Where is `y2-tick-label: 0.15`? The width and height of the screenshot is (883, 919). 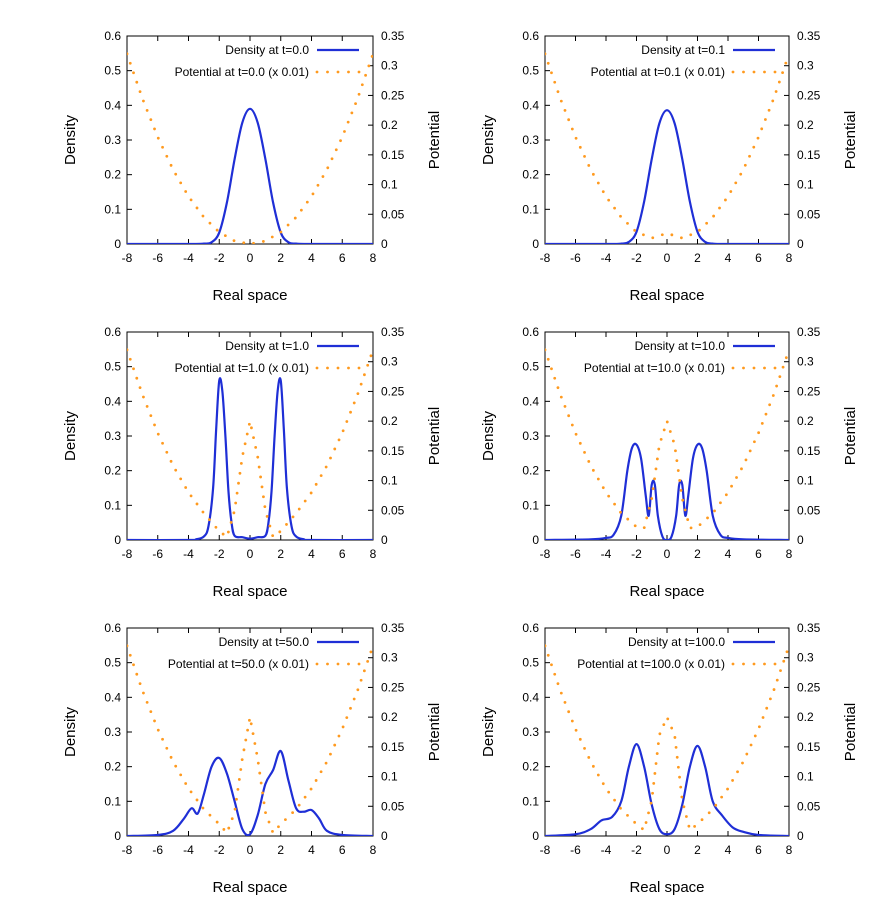
y2-tick-label: 0.15 is located at coordinates (809, 747).